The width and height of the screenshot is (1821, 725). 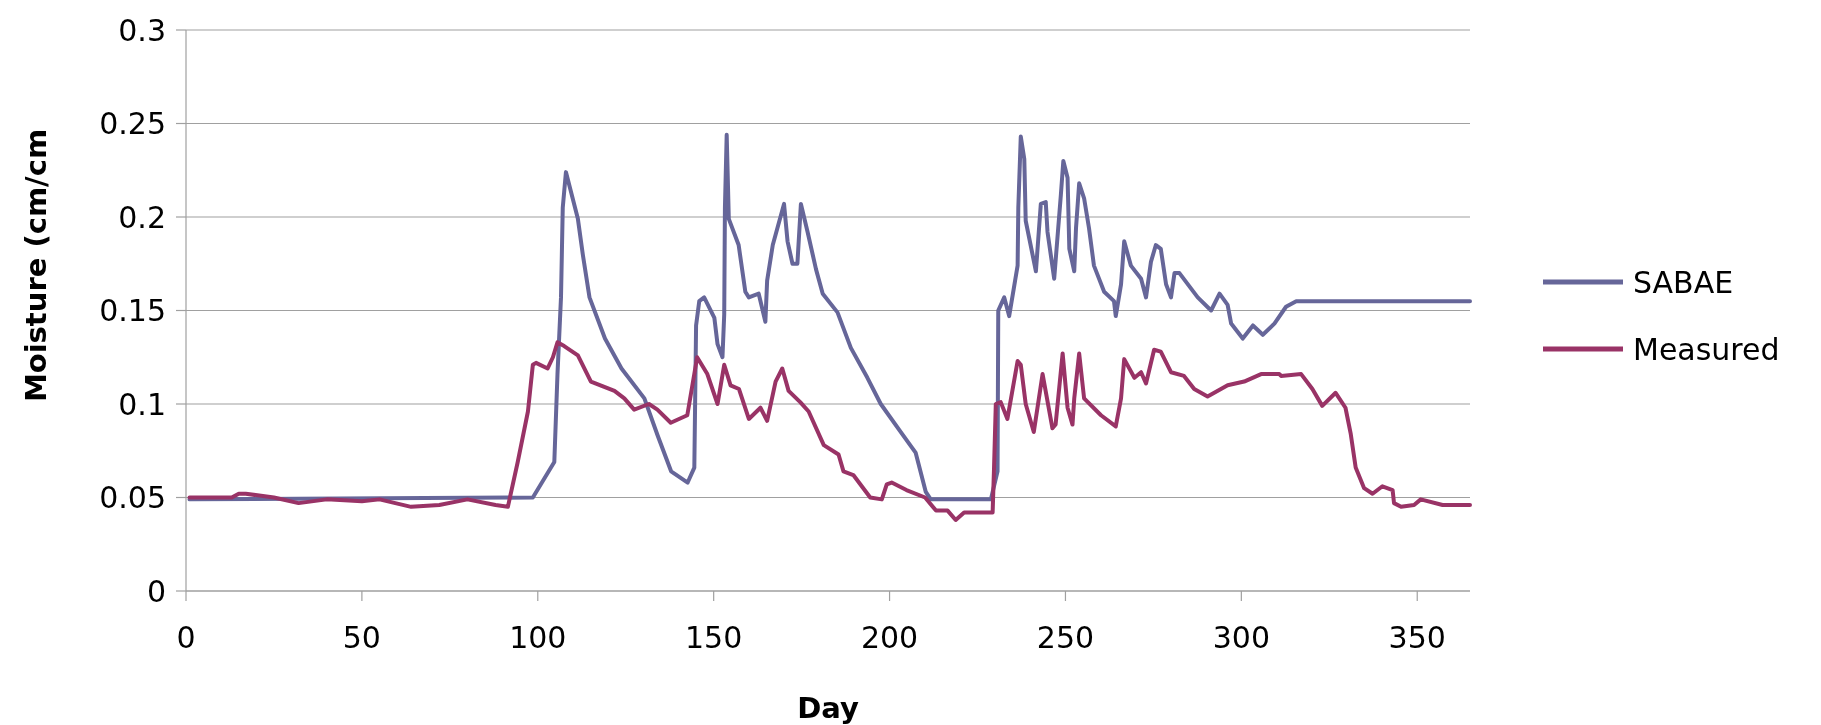 I want to click on y-axis-title: Moisture (cm/cm, so click(x=36, y=265).